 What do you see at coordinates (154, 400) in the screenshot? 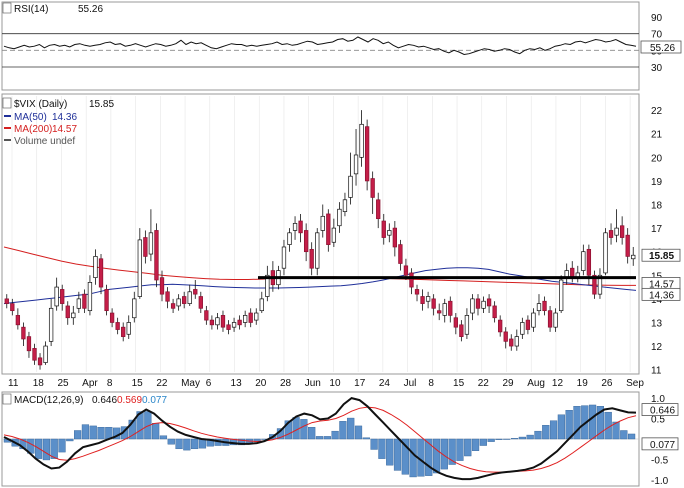
I see `macd-legend-hist: 0.077` at bounding box center [154, 400].